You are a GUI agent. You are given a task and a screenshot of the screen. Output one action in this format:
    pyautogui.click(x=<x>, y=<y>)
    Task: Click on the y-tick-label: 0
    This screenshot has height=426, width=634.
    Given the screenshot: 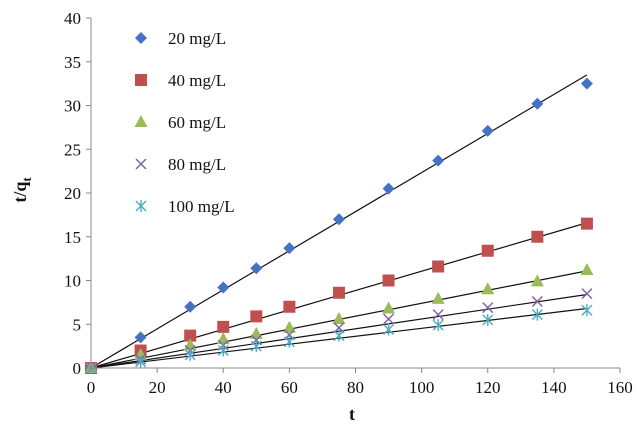 What is the action you would take?
    pyautogui.click(x=77, y=368)
    